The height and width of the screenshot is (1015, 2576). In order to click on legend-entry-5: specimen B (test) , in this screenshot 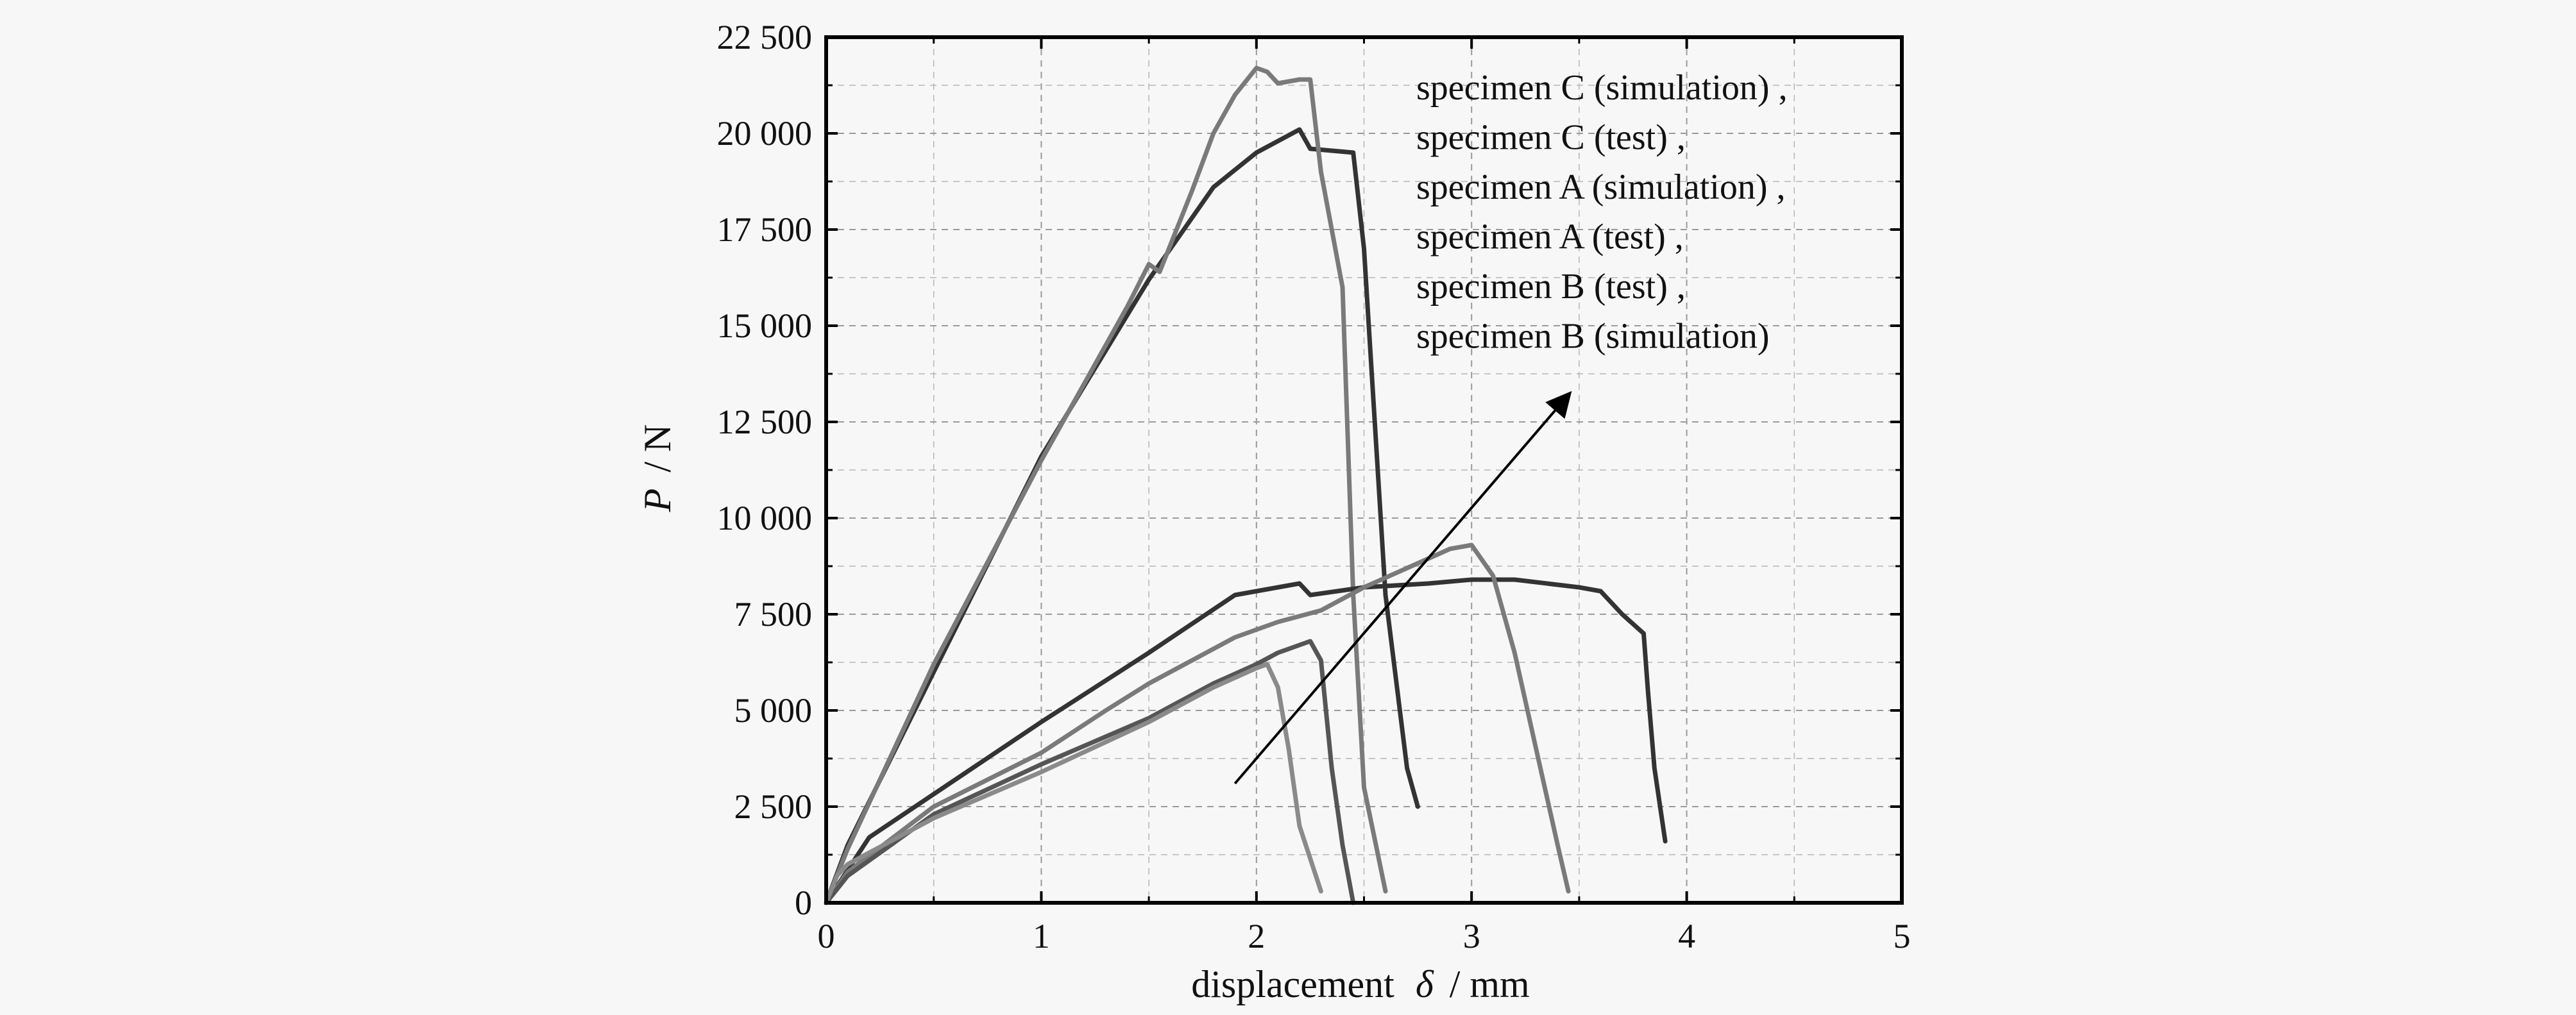, I will do `click(1551, 286)`.